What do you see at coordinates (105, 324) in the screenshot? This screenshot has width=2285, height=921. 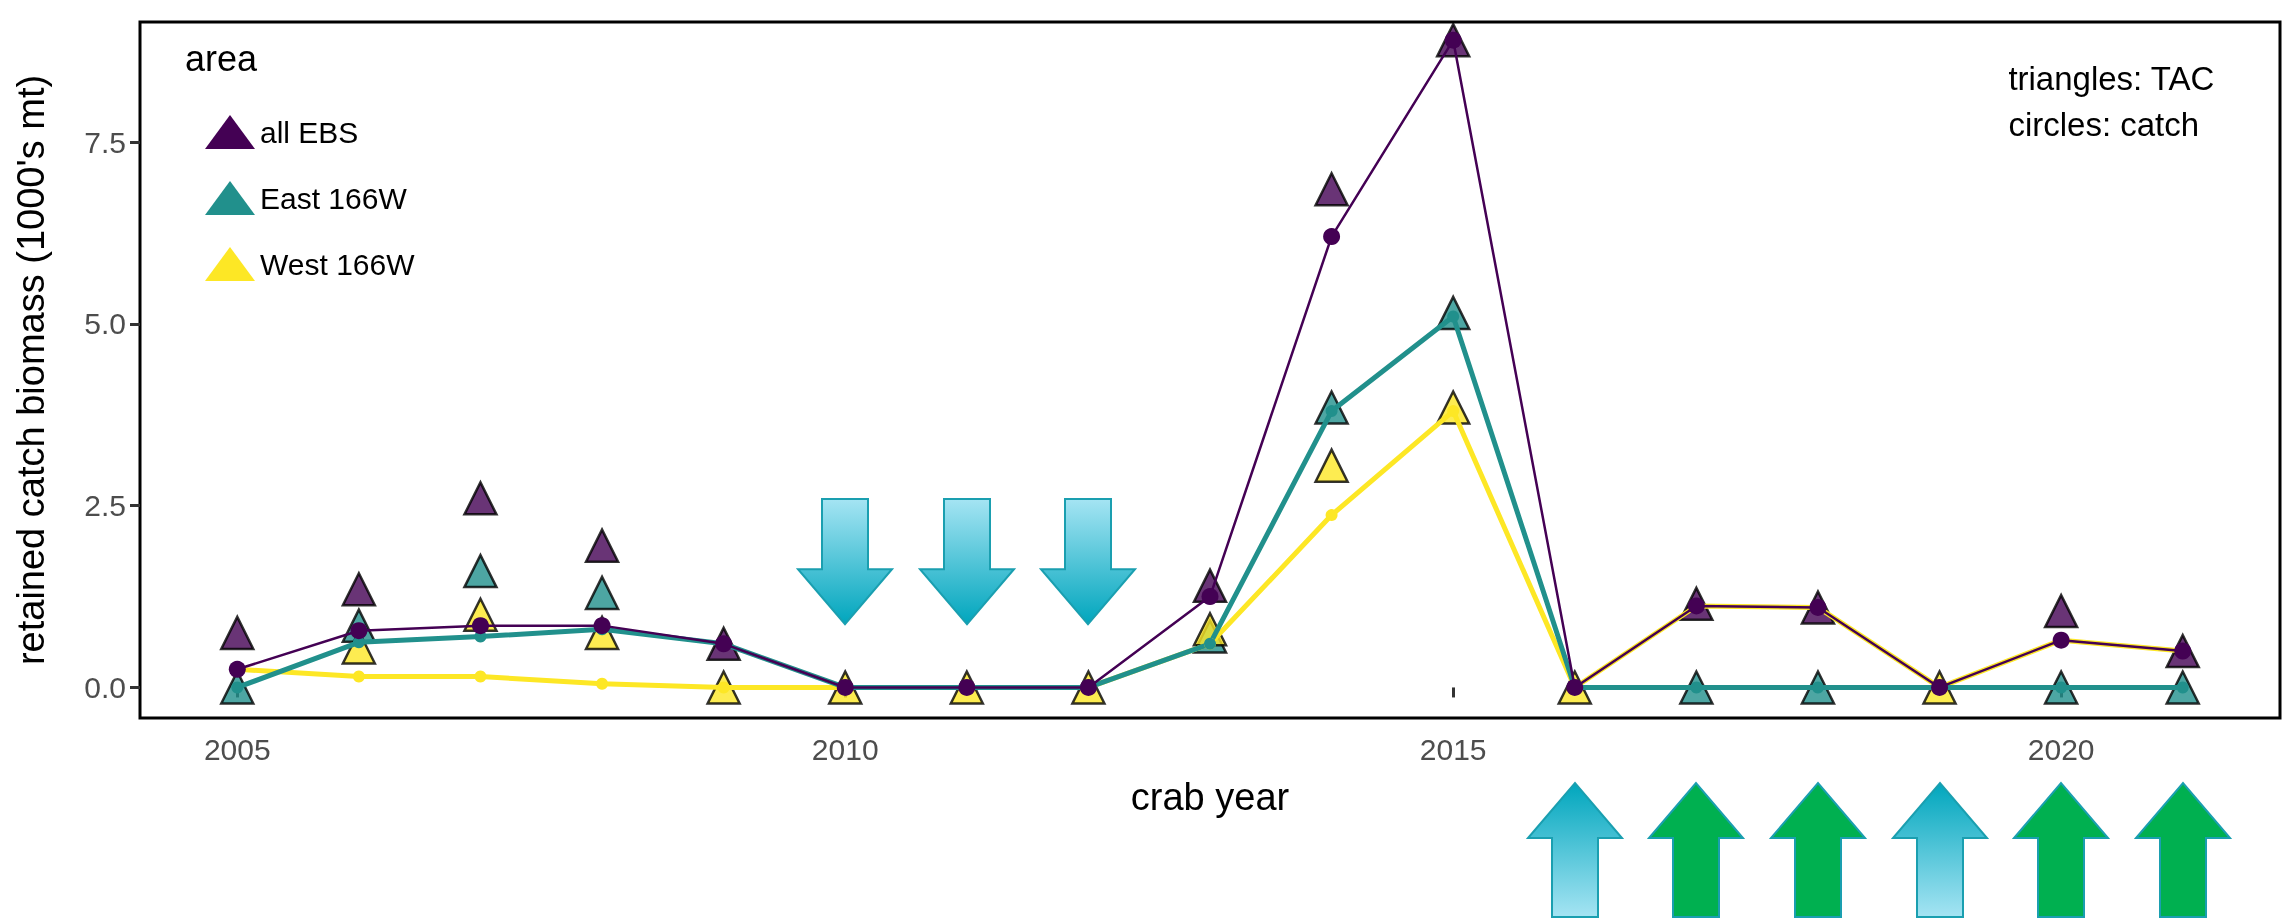 I see `y-tick-label: 5.0` at bounding box center [105, 324].